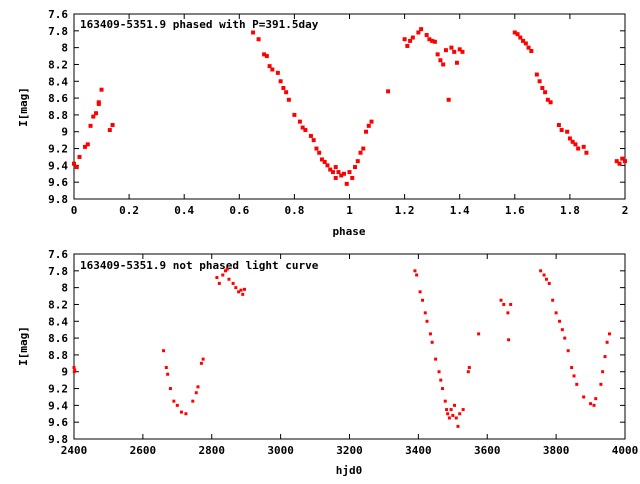  Describe the element at coordinates (199, 265) in the screenshot. I see `unphased-chart-title: 163409-5351.9 not phased light curve` at that location.